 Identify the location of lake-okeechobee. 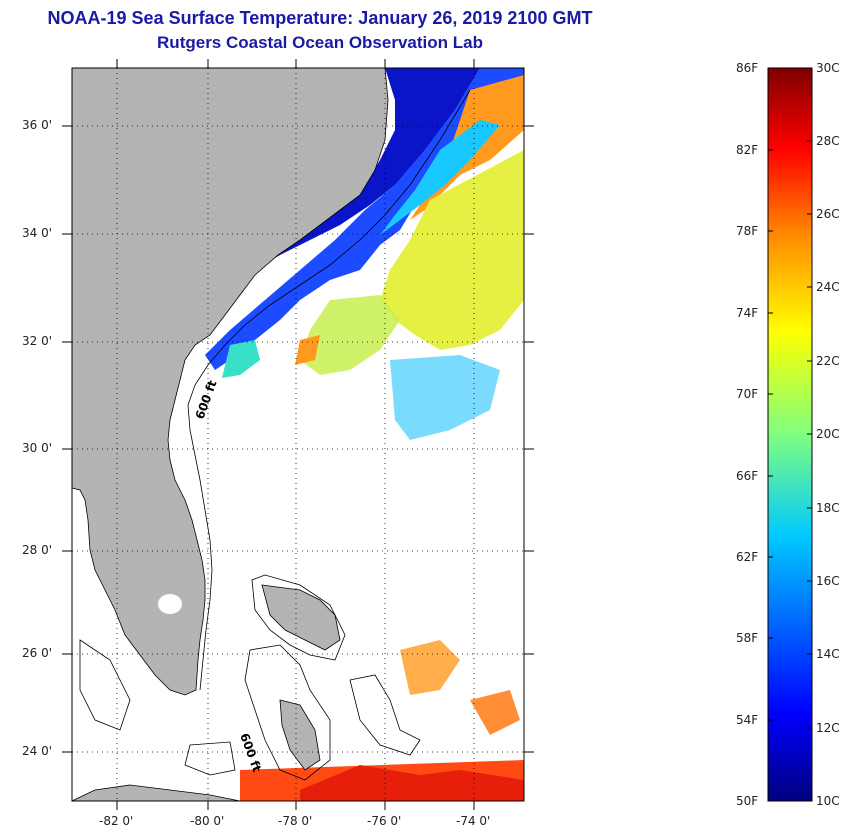
(170, 604).